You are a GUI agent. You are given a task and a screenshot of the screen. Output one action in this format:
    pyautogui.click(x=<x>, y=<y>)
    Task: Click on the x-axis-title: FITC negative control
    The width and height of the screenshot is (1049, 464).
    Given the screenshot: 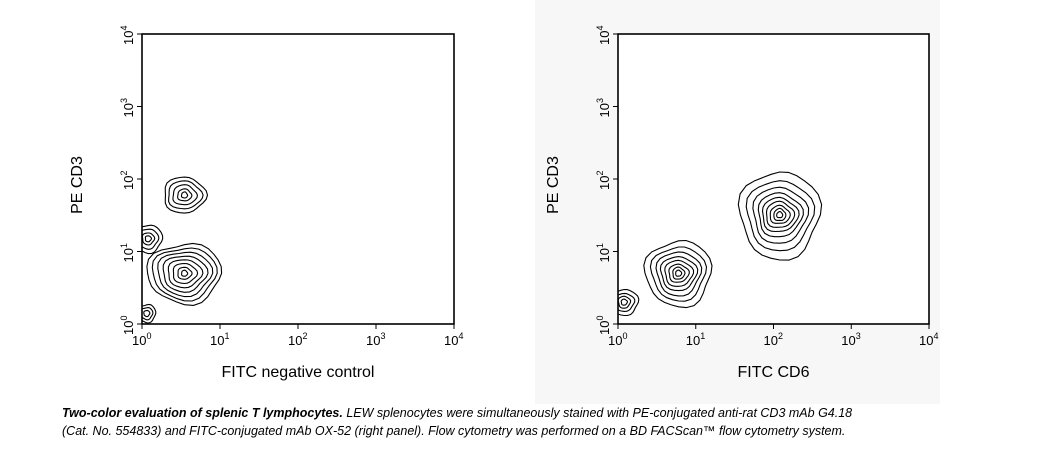 What is the action you would take?
    pyautogui.click(x=298, y=372)
    